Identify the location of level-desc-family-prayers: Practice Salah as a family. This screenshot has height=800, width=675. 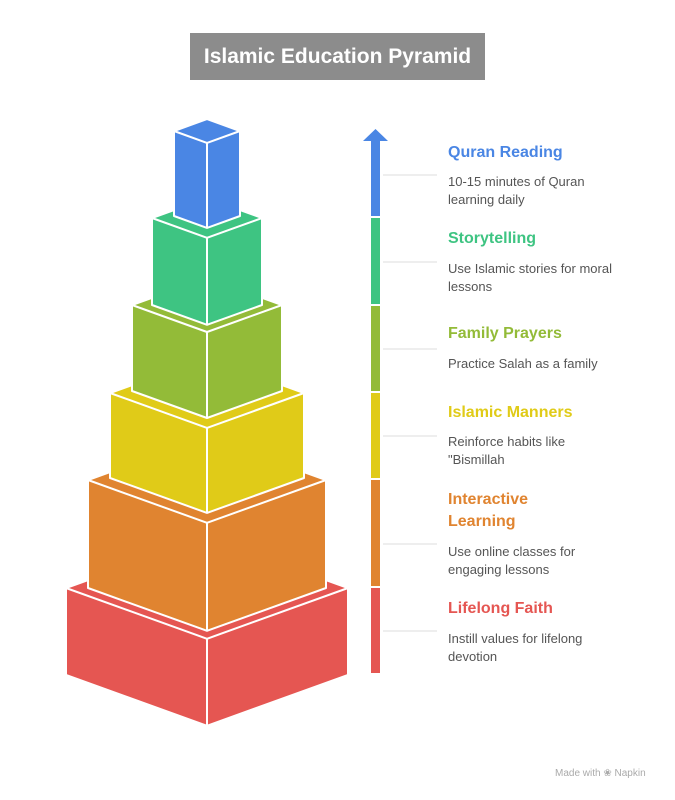
(523, 363).